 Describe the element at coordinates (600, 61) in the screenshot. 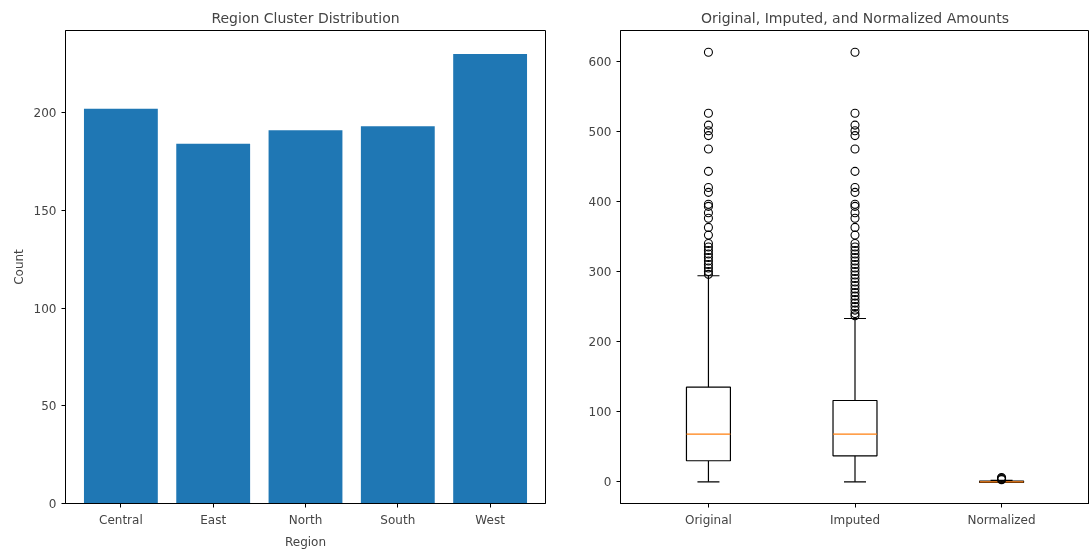

I see `y-tick-label: 600` at that location.